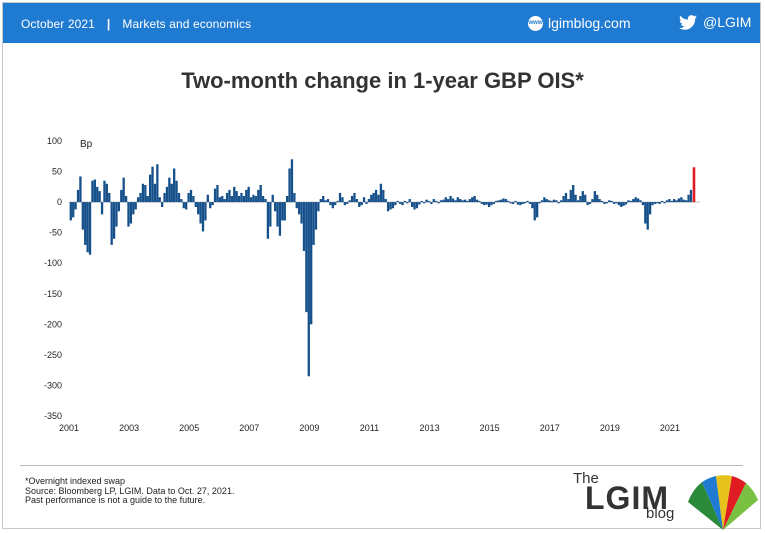 The height and width of the screenshot is (533, 765). Describe the element at coordinates (627, 498) in the screenshot. I see `logo-lgim: LGIM` at that location.